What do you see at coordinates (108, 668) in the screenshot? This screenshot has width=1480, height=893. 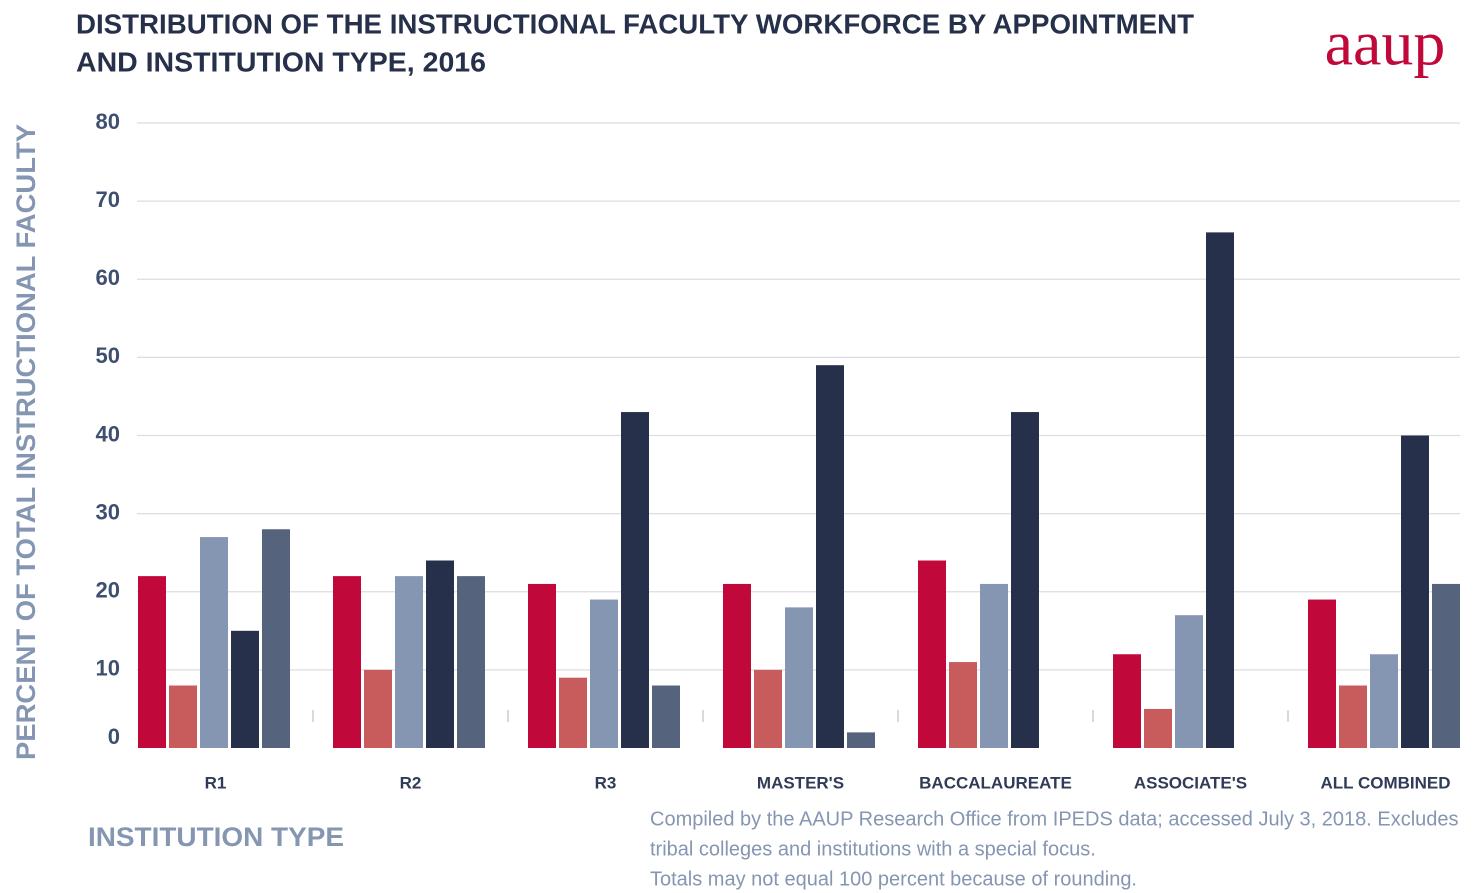 I see `y-tick-label: 10` at bounding box center [108, 668].